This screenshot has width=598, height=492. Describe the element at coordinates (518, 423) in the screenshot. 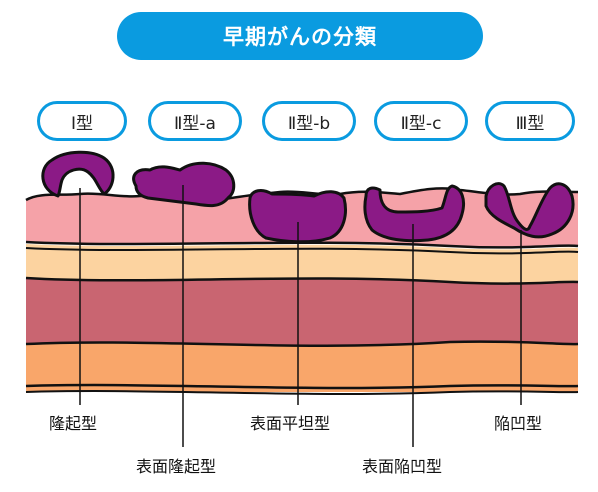

I see `label-kanbo: 陥凹型` at that location.